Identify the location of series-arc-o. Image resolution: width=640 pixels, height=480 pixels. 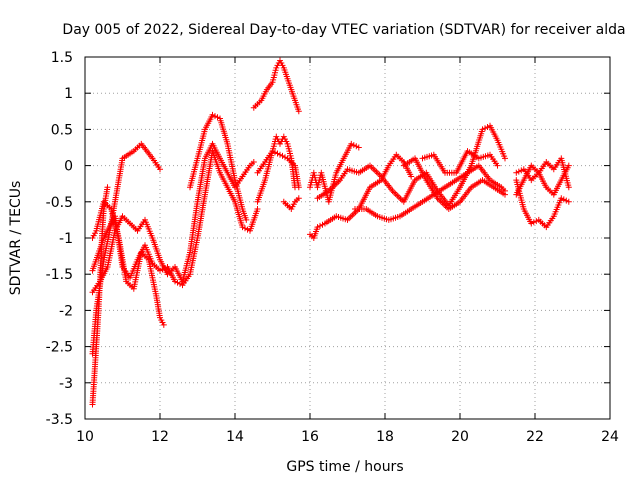
(454, 183).